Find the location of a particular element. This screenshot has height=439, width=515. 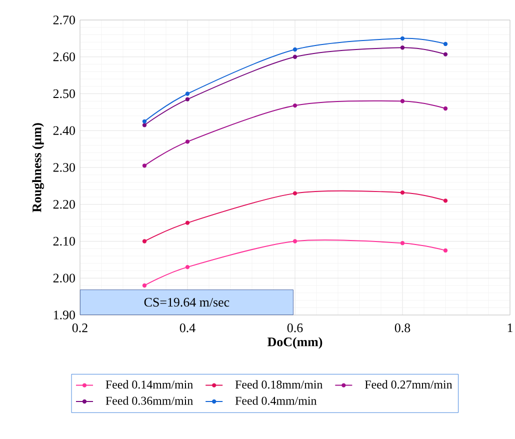

y-tick-label: 2.60 is located at coordinates (64, 57).